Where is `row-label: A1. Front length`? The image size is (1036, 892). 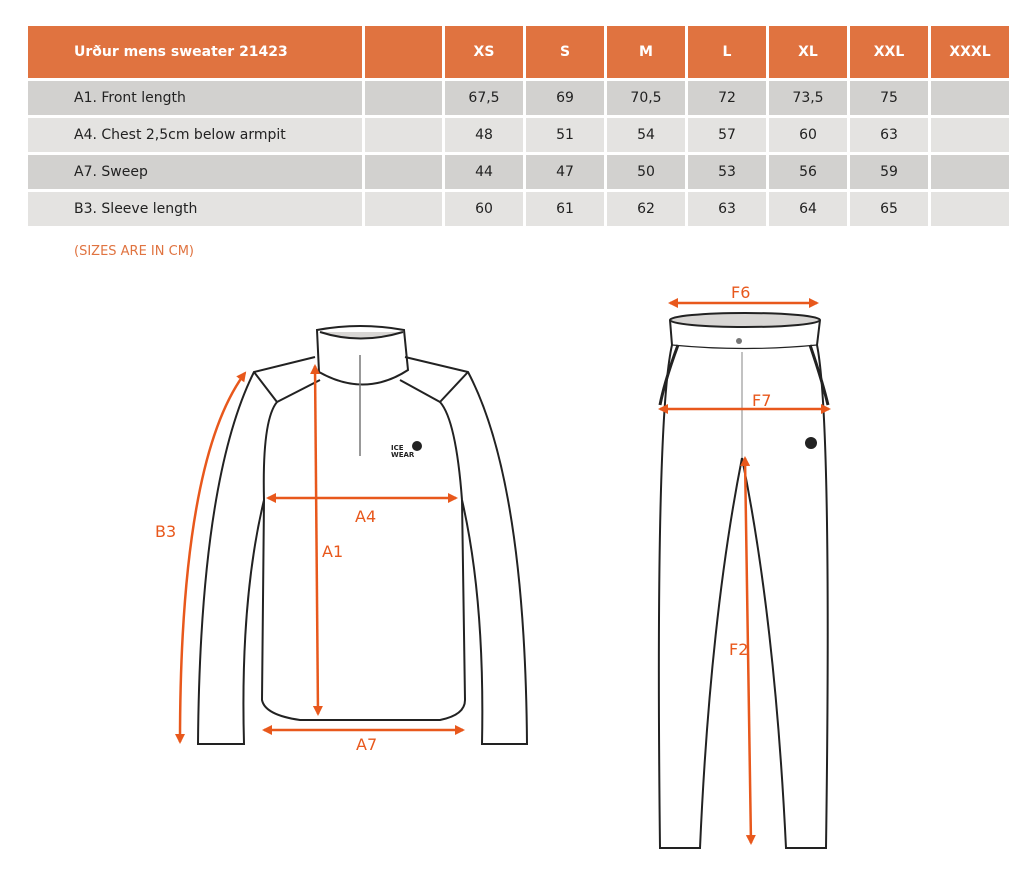 row-label: A1. Front length is located at coordinates (195, 98).